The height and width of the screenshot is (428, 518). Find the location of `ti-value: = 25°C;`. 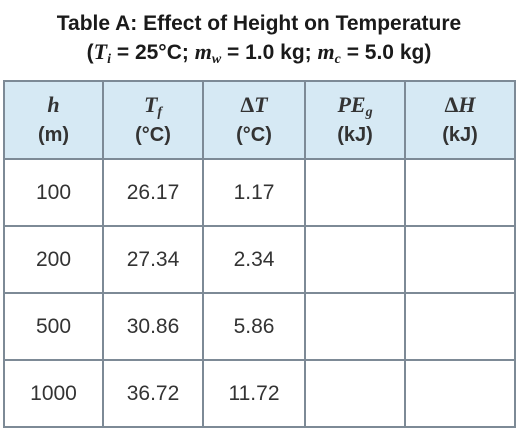

ti-value: = 25°C; is located at coordinates (152, 52).